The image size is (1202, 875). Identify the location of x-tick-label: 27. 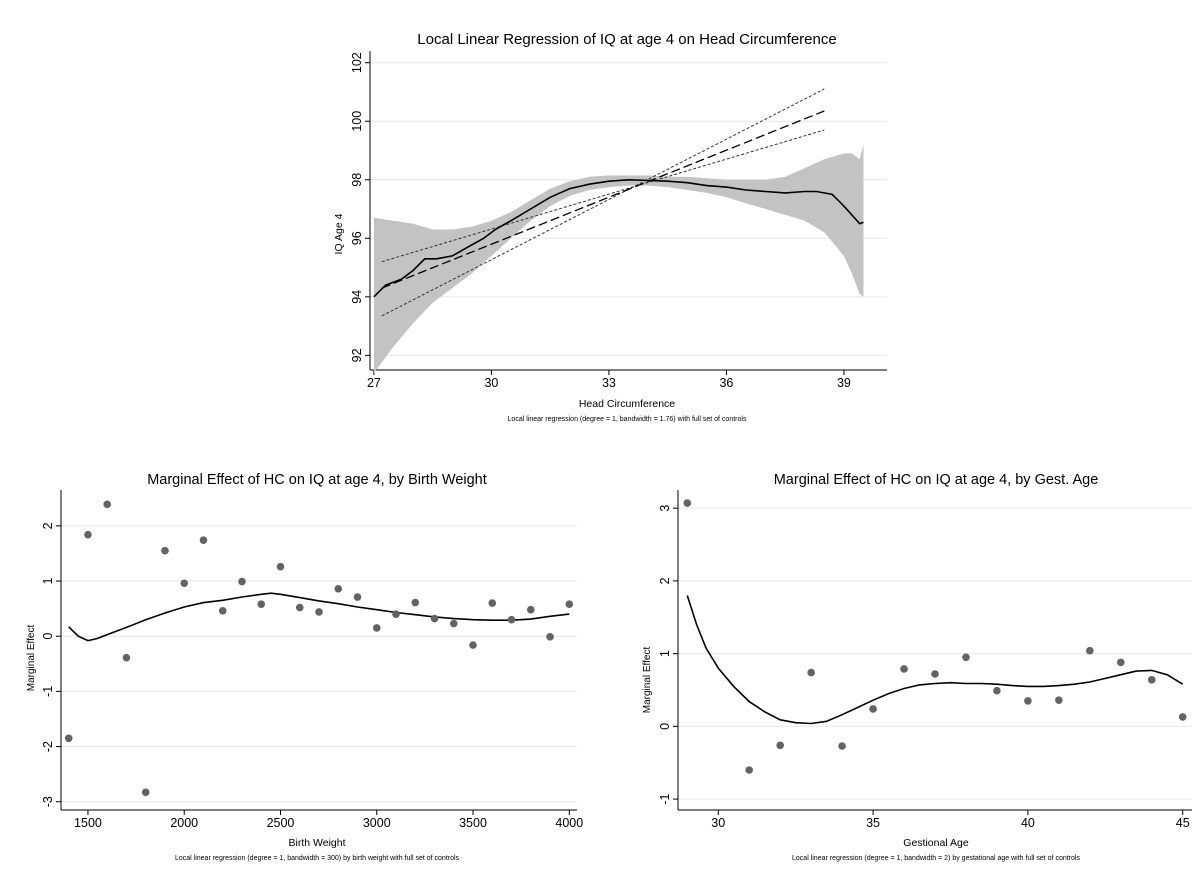
(374, 383).